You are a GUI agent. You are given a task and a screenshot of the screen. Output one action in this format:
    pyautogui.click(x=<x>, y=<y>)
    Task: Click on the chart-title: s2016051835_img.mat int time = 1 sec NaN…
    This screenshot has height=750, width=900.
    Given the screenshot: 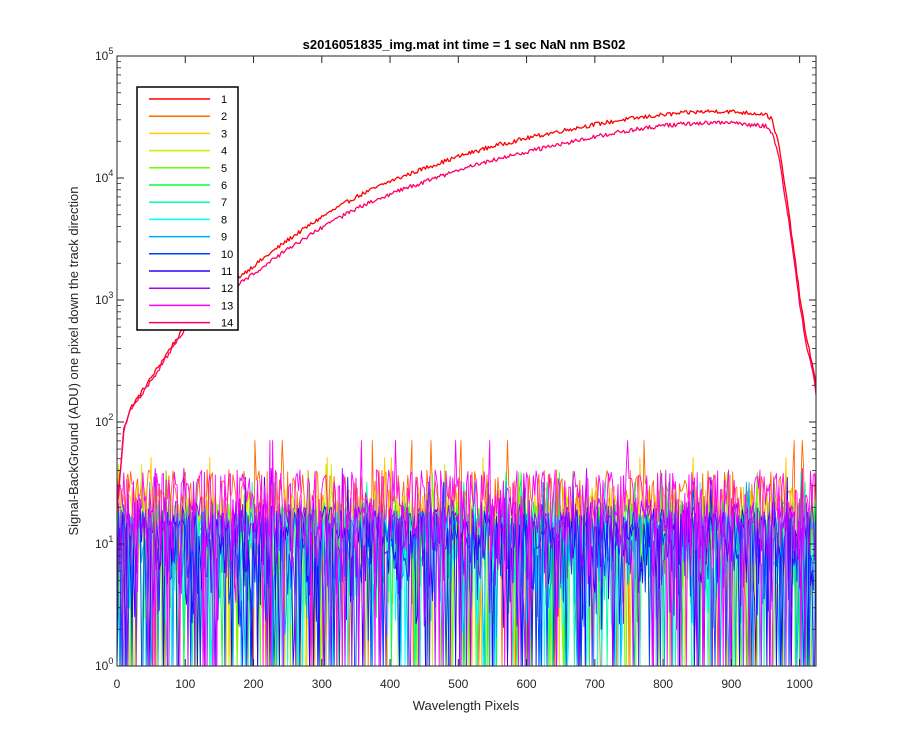 What is the action you would take?
    pyautogui.click(x=464, y=44)
    